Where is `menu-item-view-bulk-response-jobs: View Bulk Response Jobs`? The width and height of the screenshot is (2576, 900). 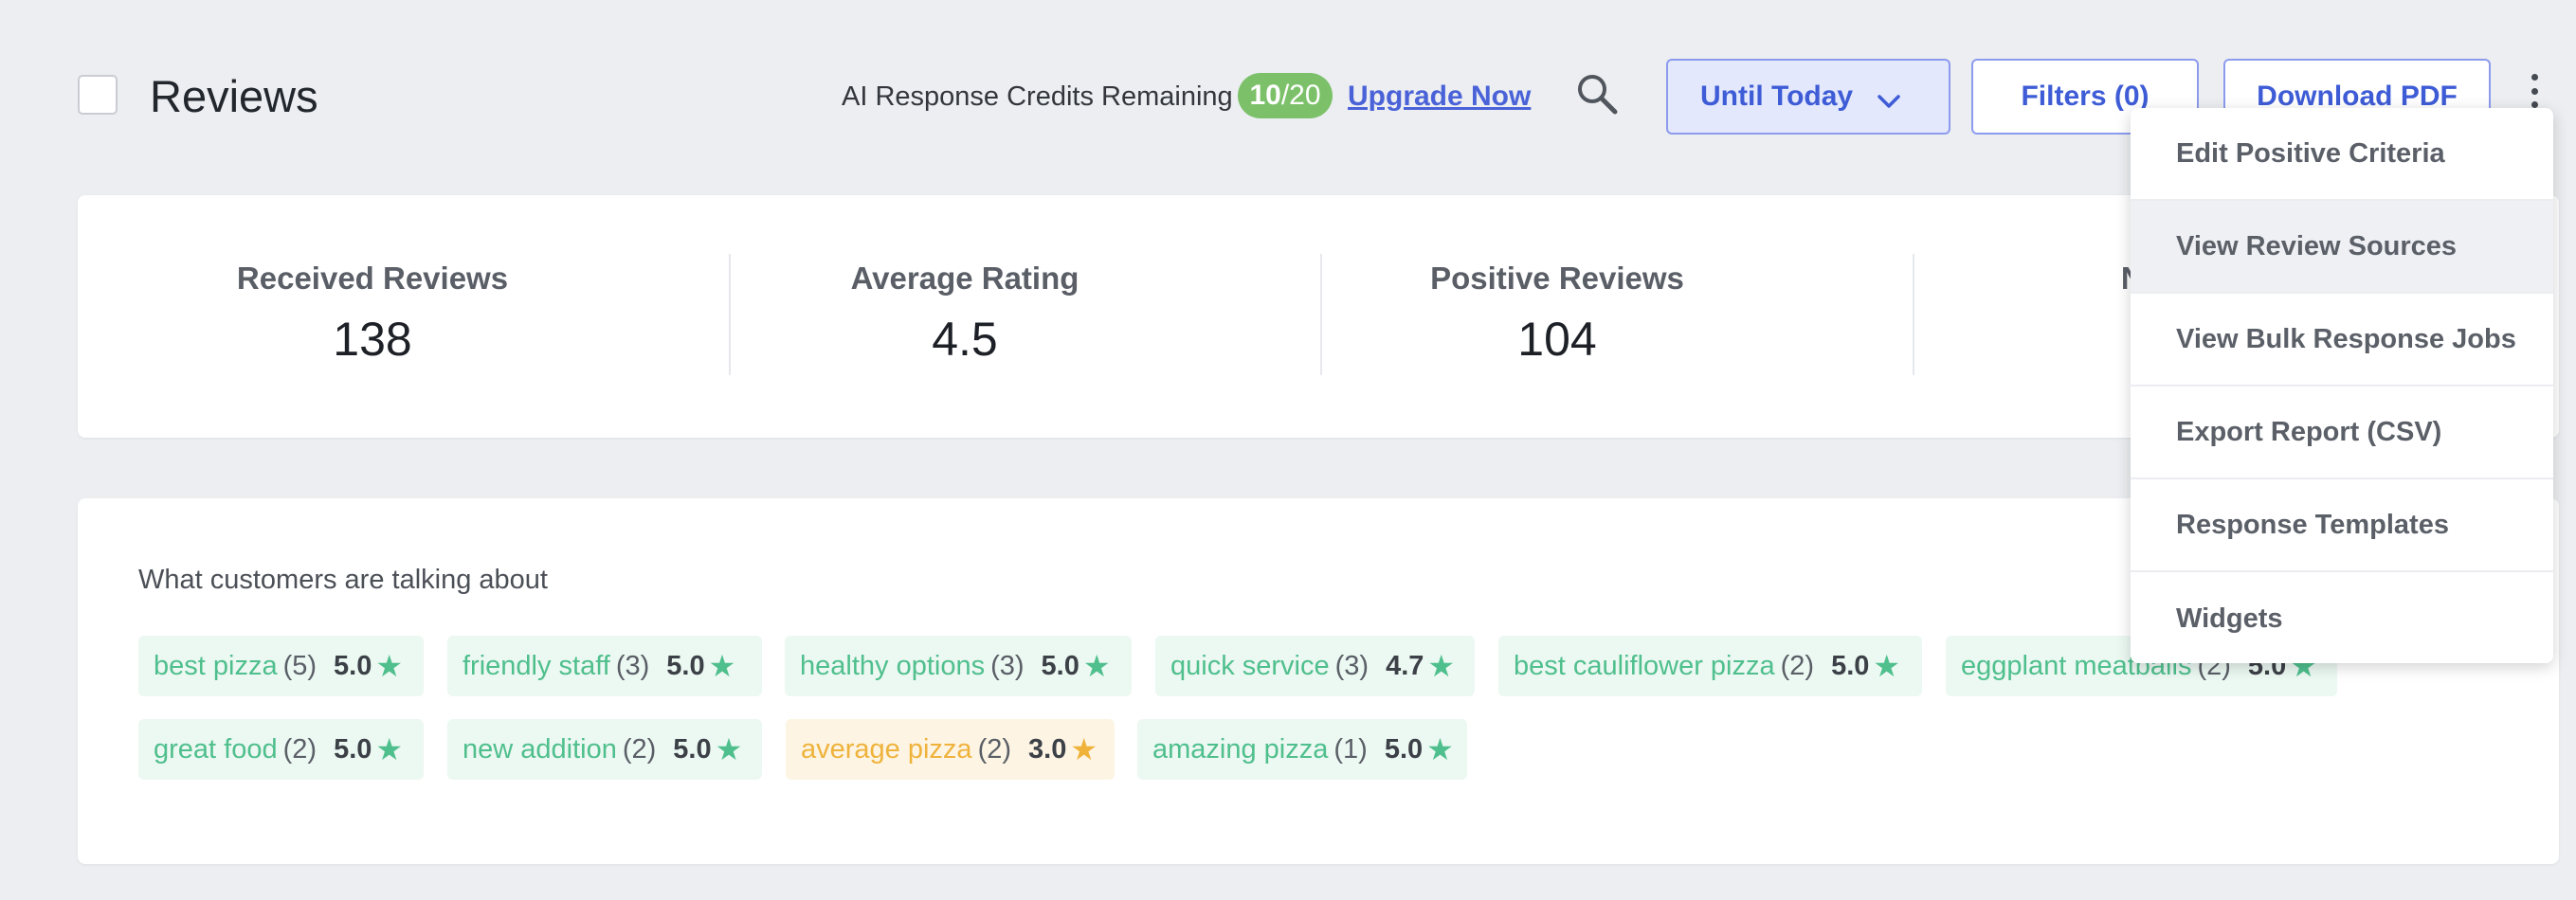 menu-item-view-bulk-response-jobs: View Bulk Response Jobs is located at coordinates (2342, 340).